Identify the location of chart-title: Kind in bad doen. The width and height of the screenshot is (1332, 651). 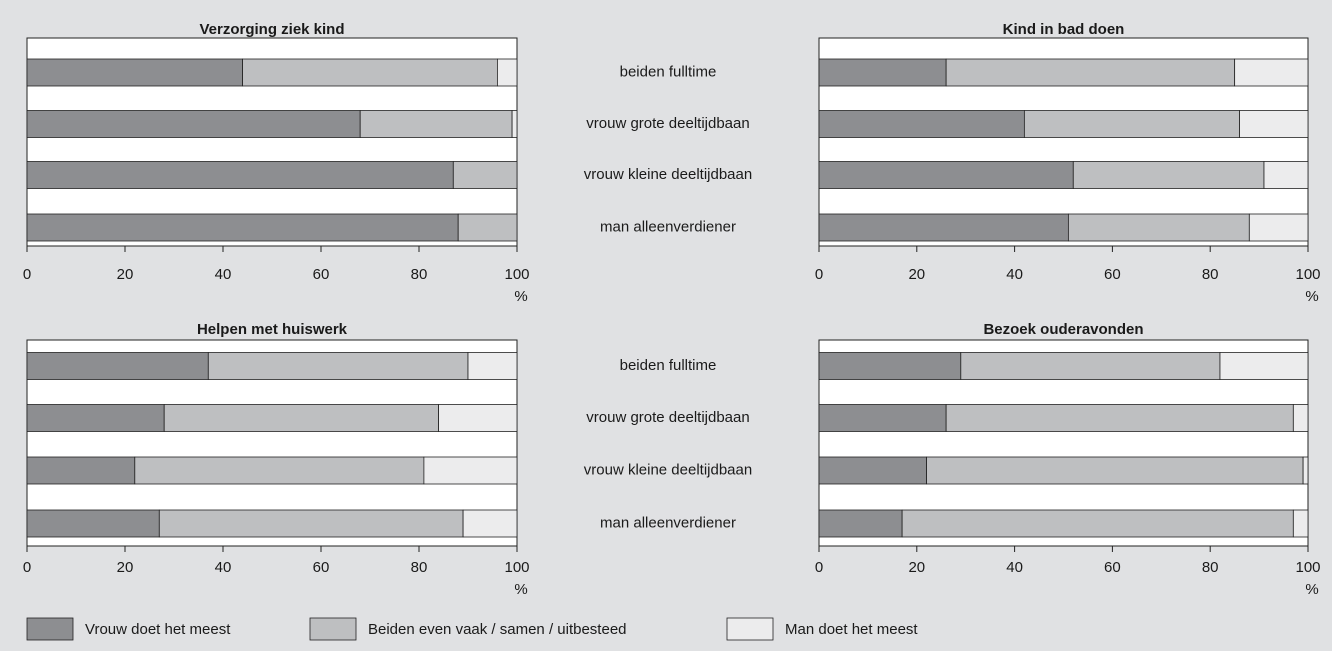
(1064, 29).